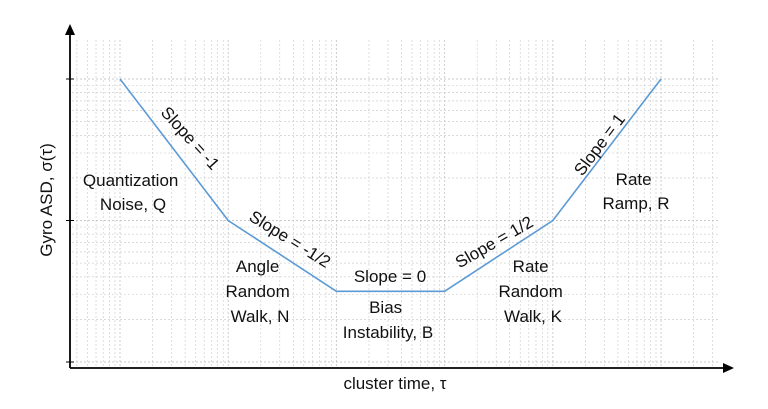  I want to click on x-axis-arrow-icon, so click(728, 368).